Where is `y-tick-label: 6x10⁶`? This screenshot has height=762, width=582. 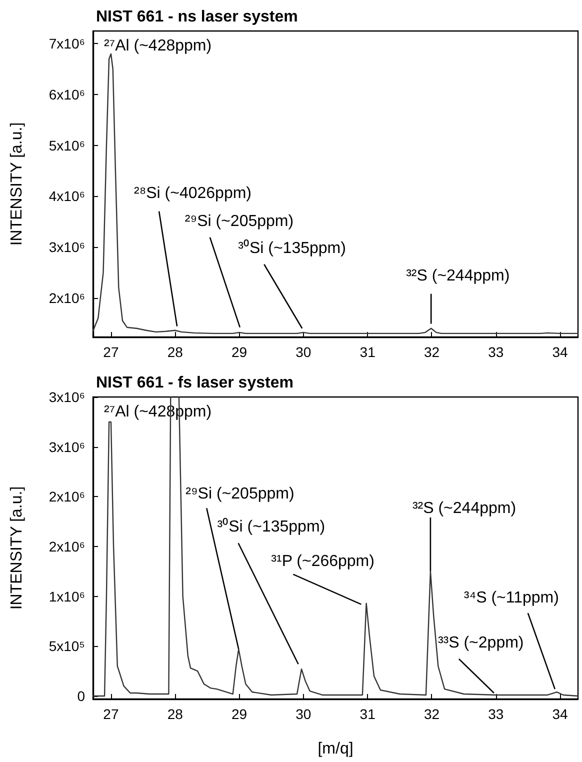 y-tick-label: 6x10⁶ is located at coordinates (66, 94).